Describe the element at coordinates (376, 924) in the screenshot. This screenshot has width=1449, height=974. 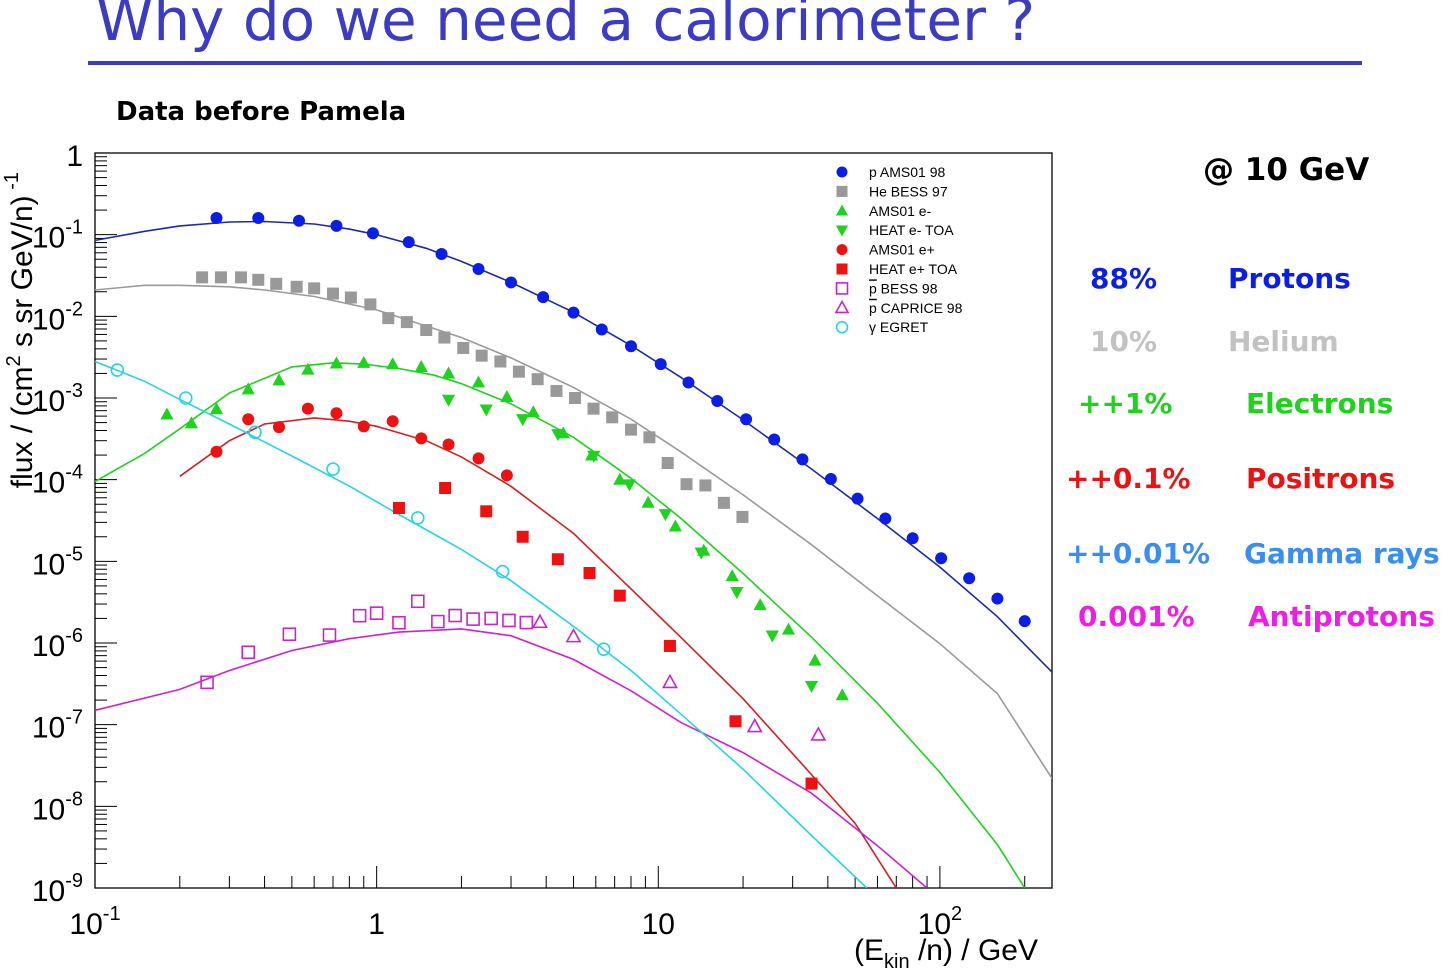
I see `x-tick-label: 1` at that location.